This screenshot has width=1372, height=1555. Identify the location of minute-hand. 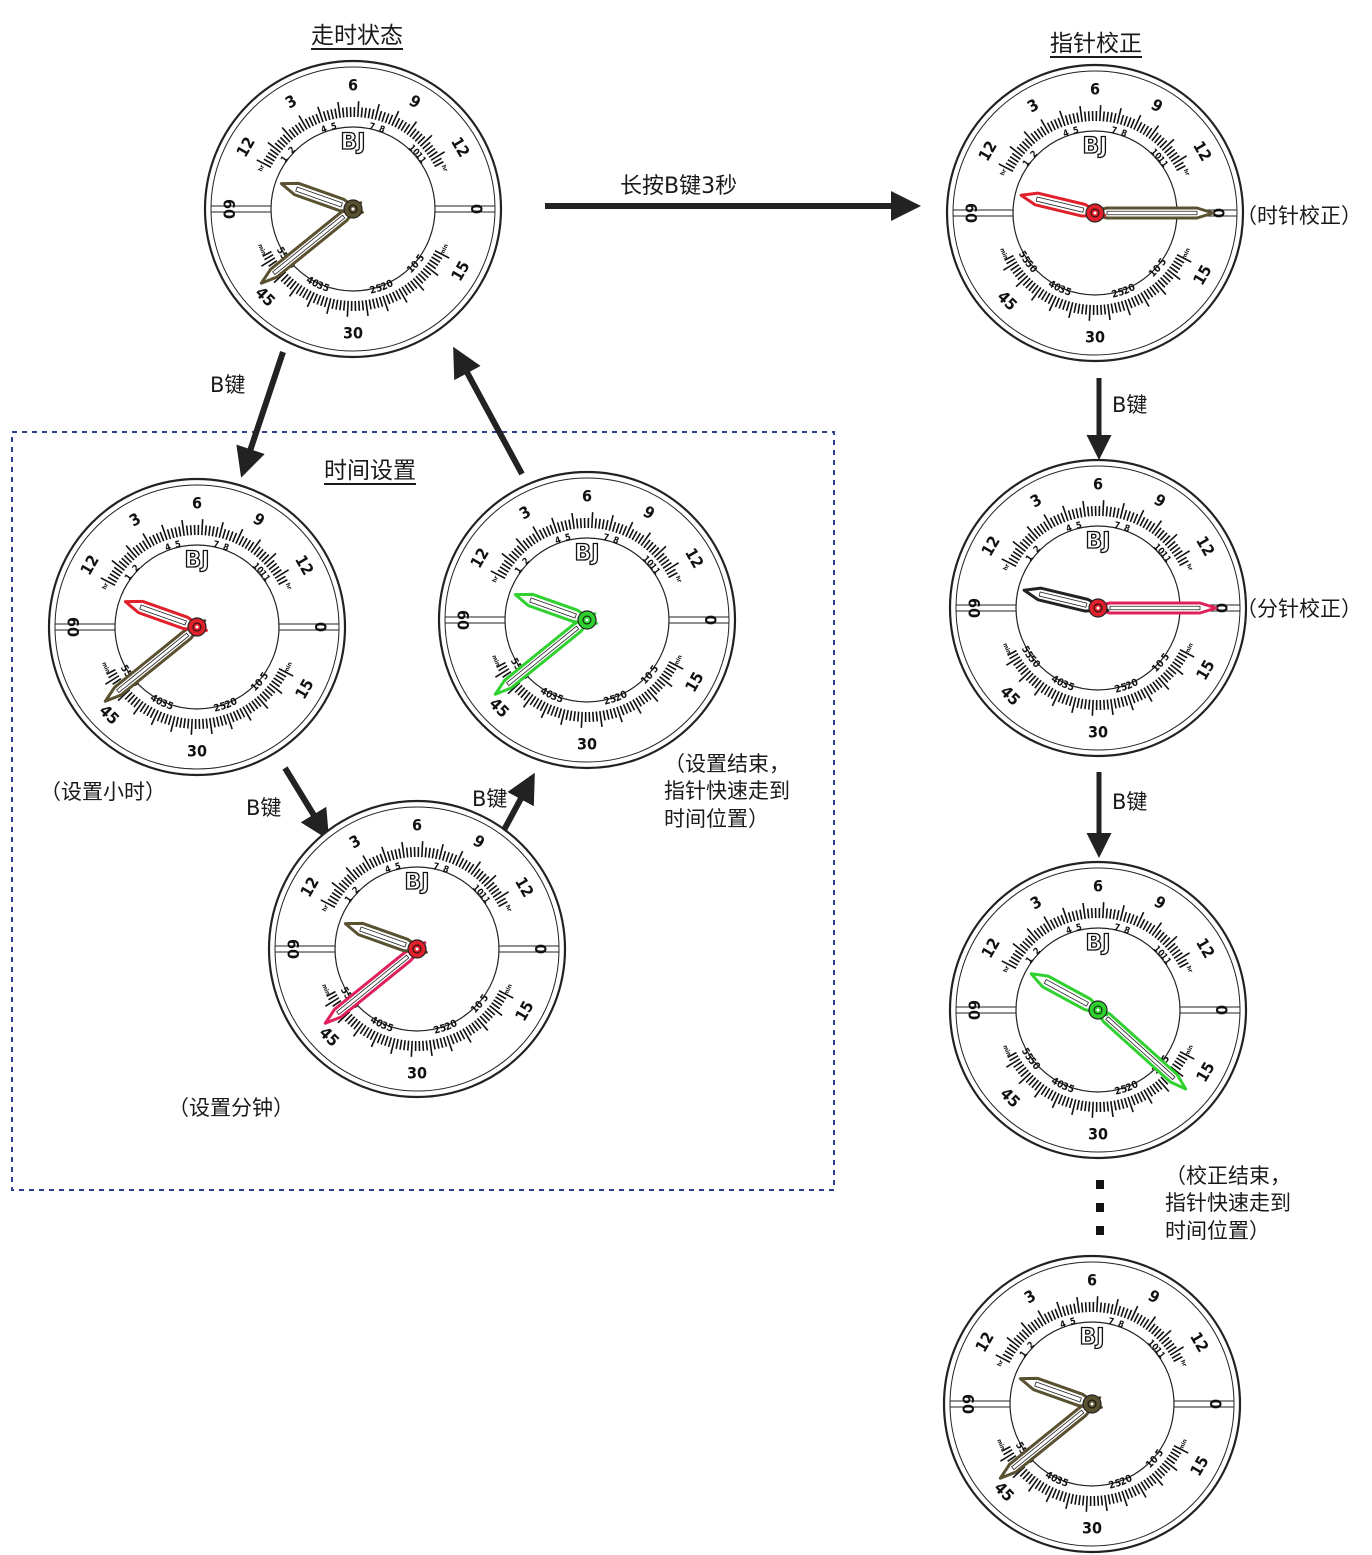
(375, 983).